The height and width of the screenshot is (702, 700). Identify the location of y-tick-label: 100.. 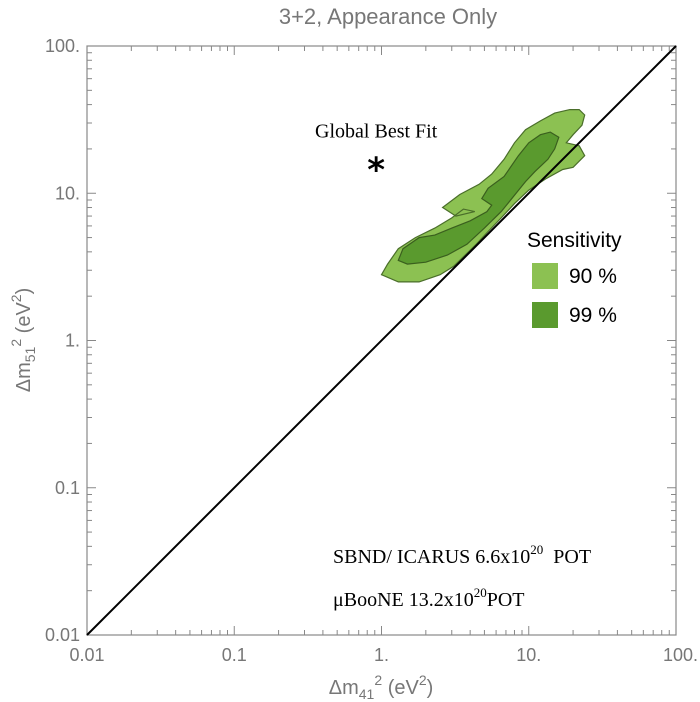
(62, 46).